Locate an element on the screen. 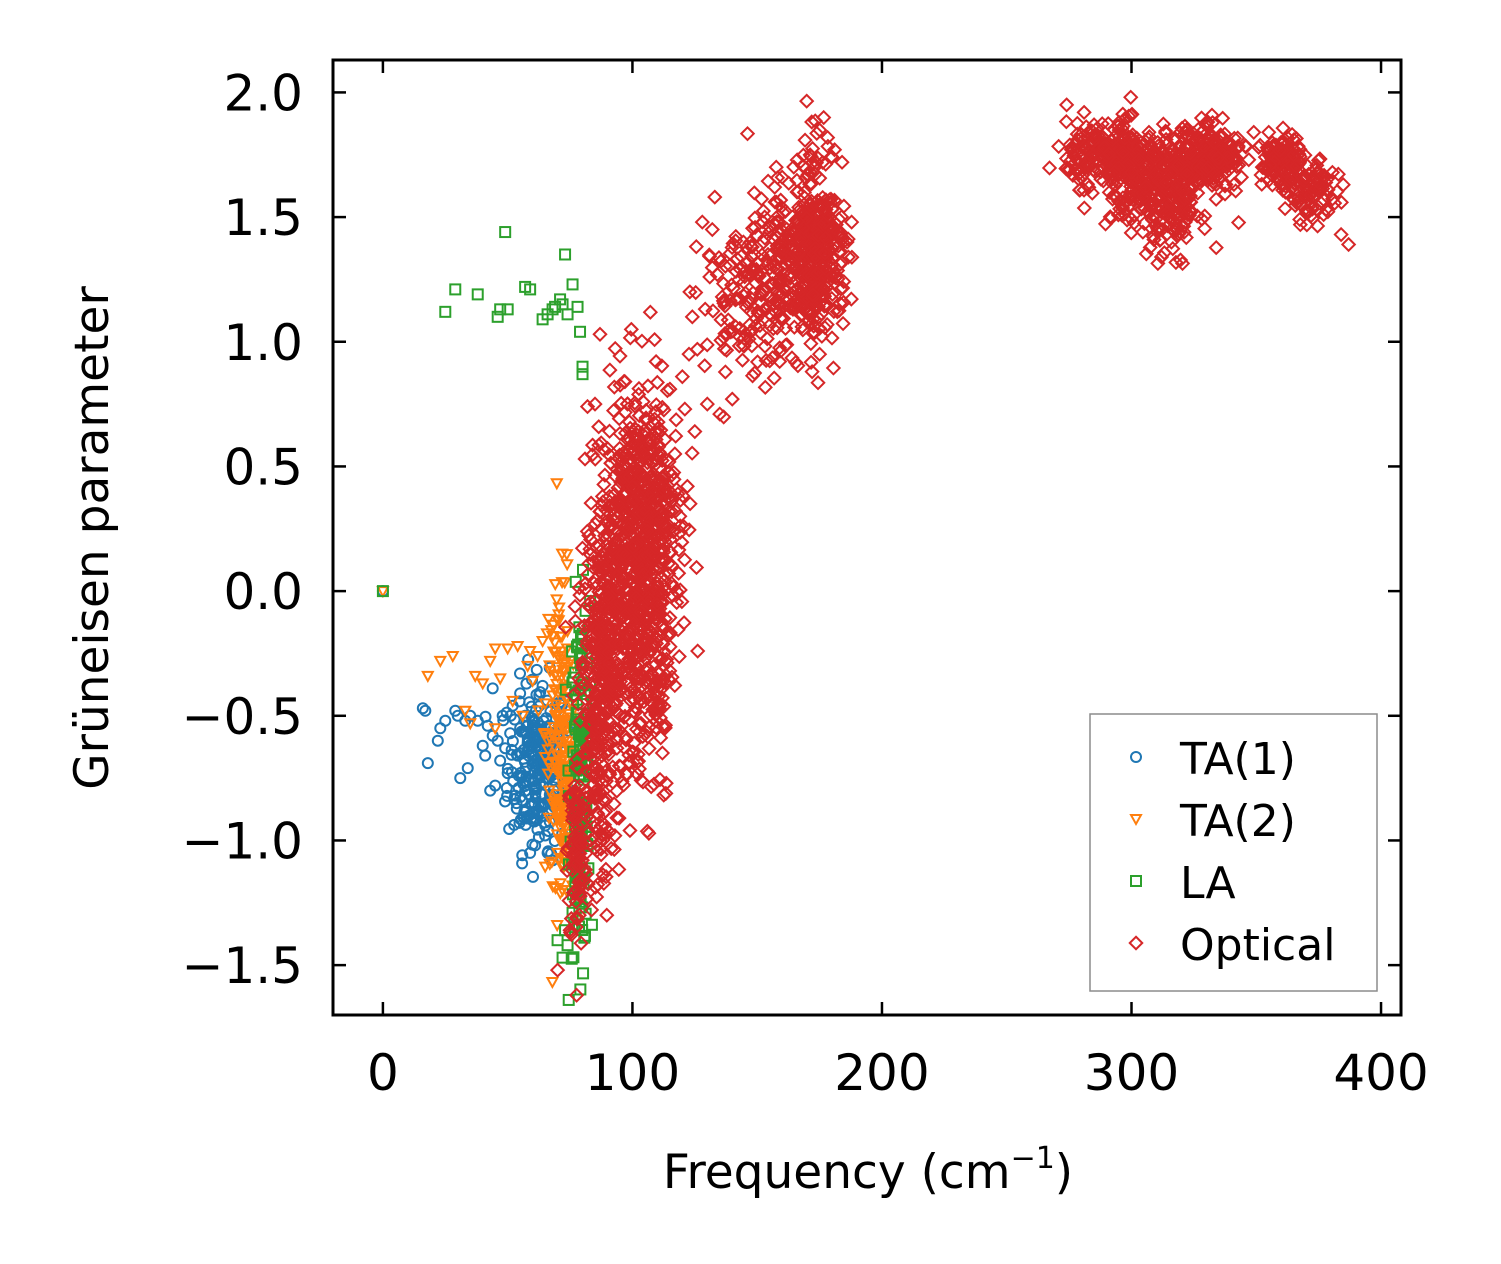  legend-marker-optical is located at coordinates (1136, 943).